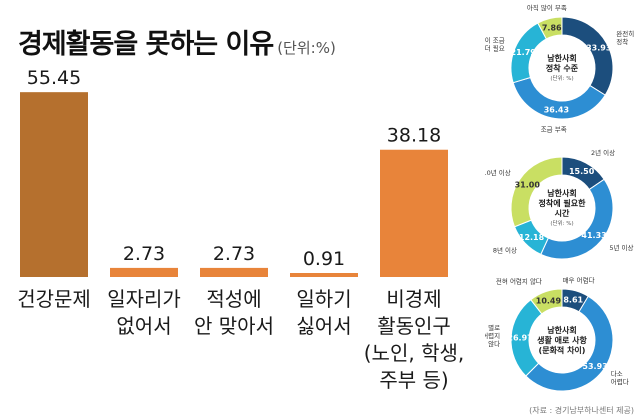  What do you see at coordinates (532, 237) in the screenshot?
I see `donut-1-value-2: 12.18` at bounding box center [532, 237].